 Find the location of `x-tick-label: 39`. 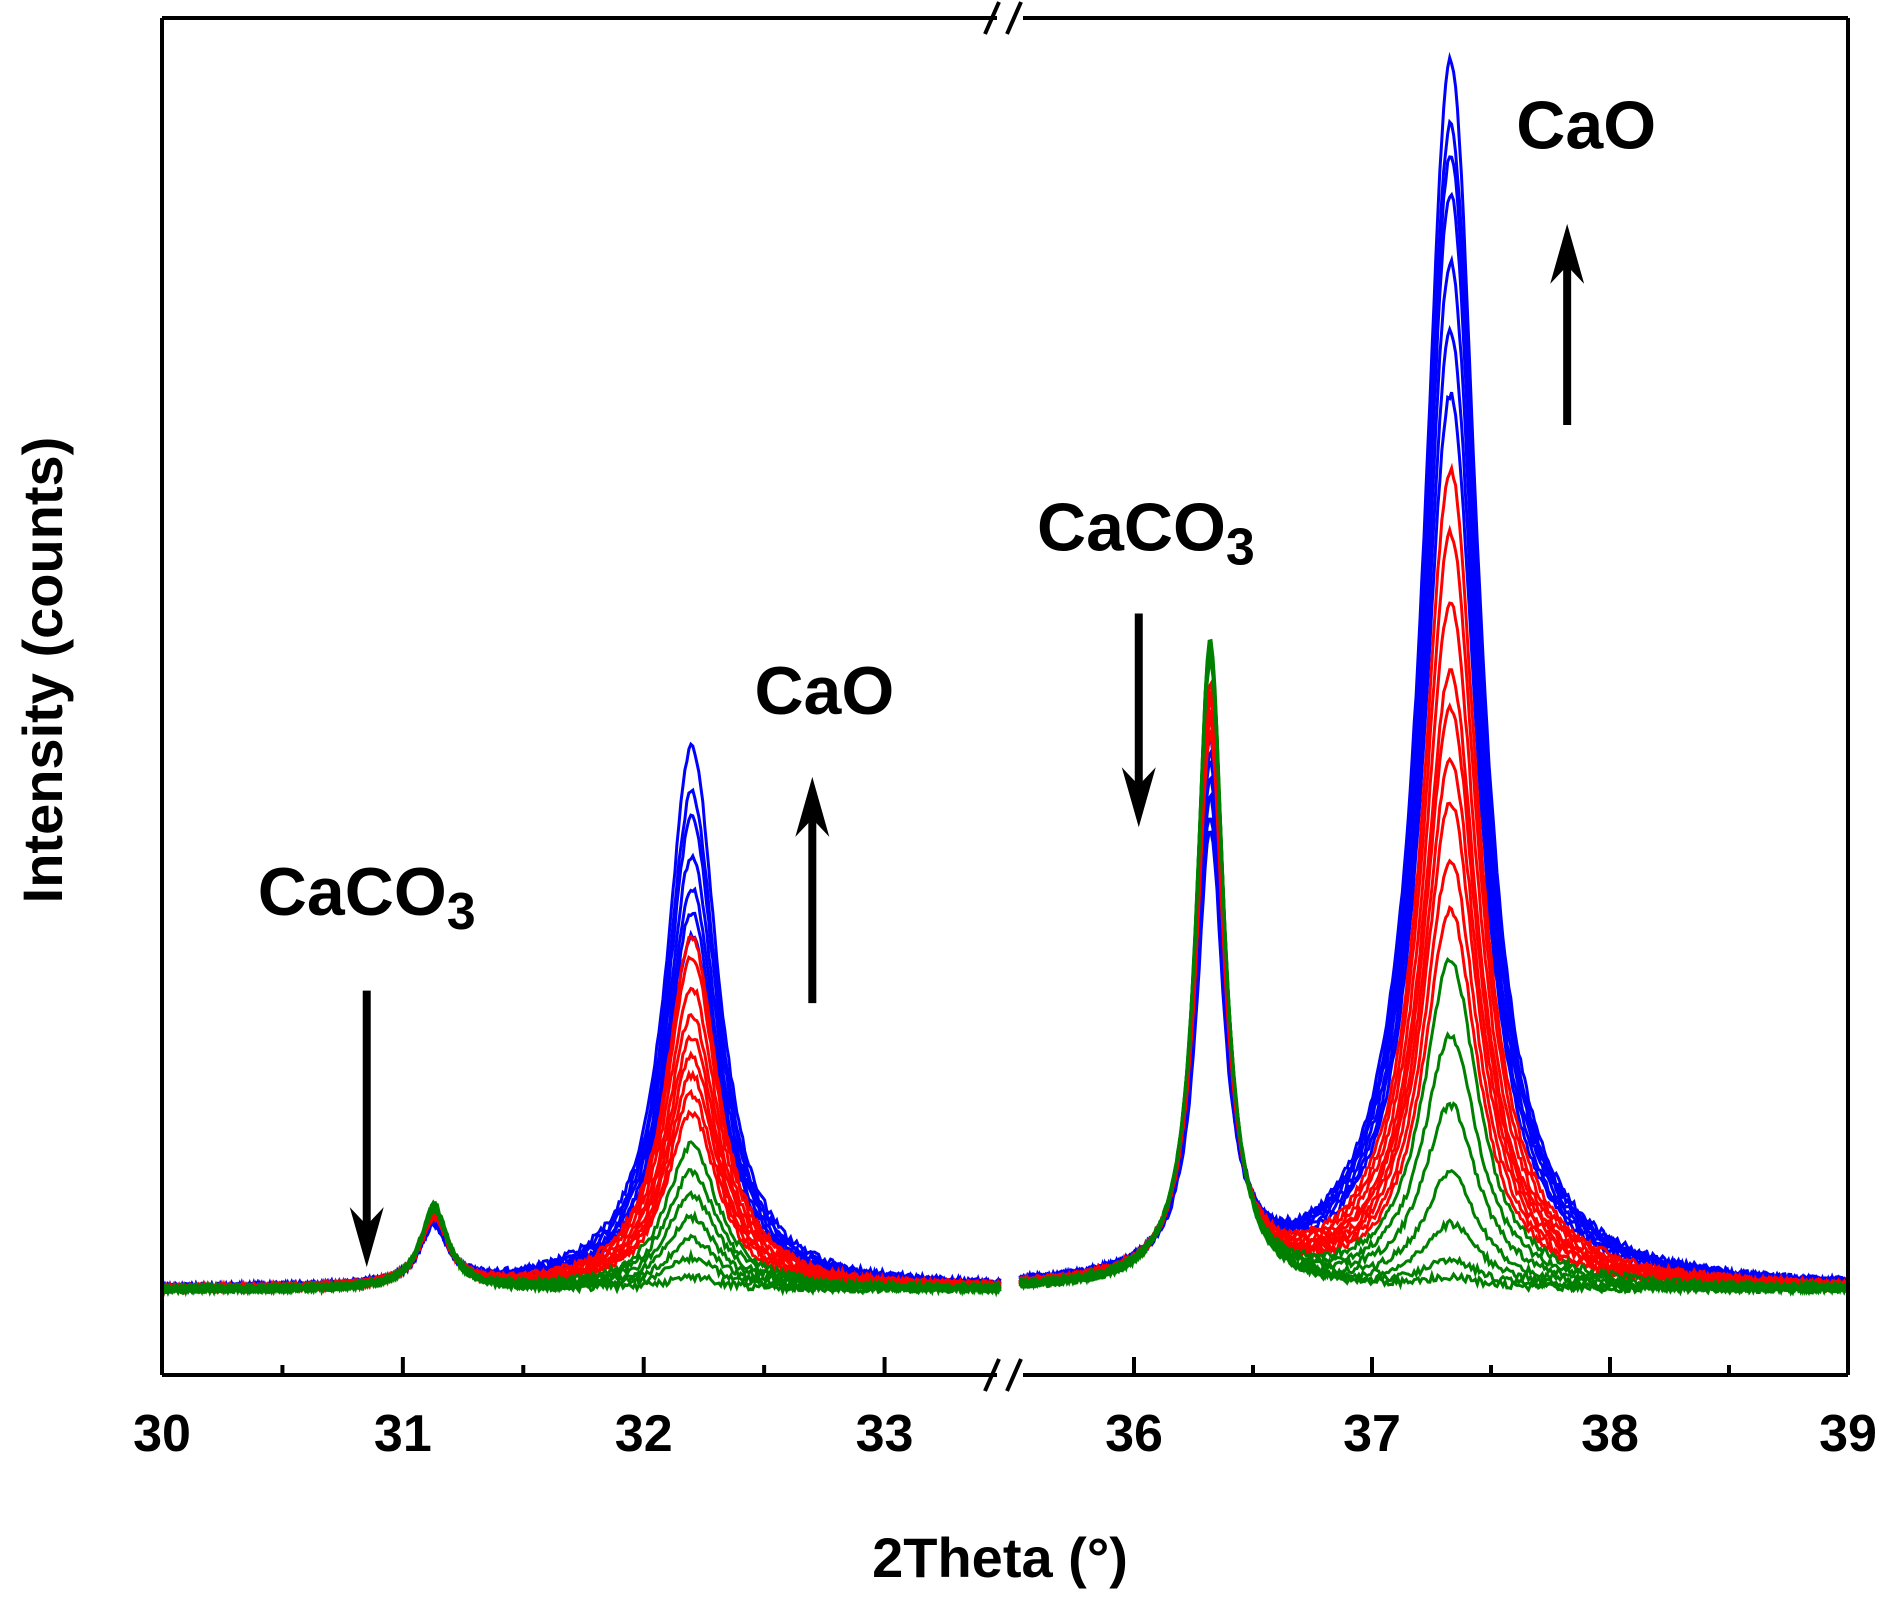

x-tick-label: 39 is located at coordinates (1848, 1434).